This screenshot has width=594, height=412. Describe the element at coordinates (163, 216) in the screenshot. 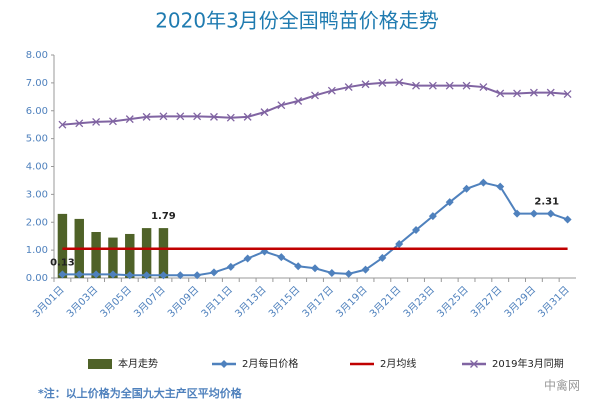

I see `data-label: 1.79` at that location.